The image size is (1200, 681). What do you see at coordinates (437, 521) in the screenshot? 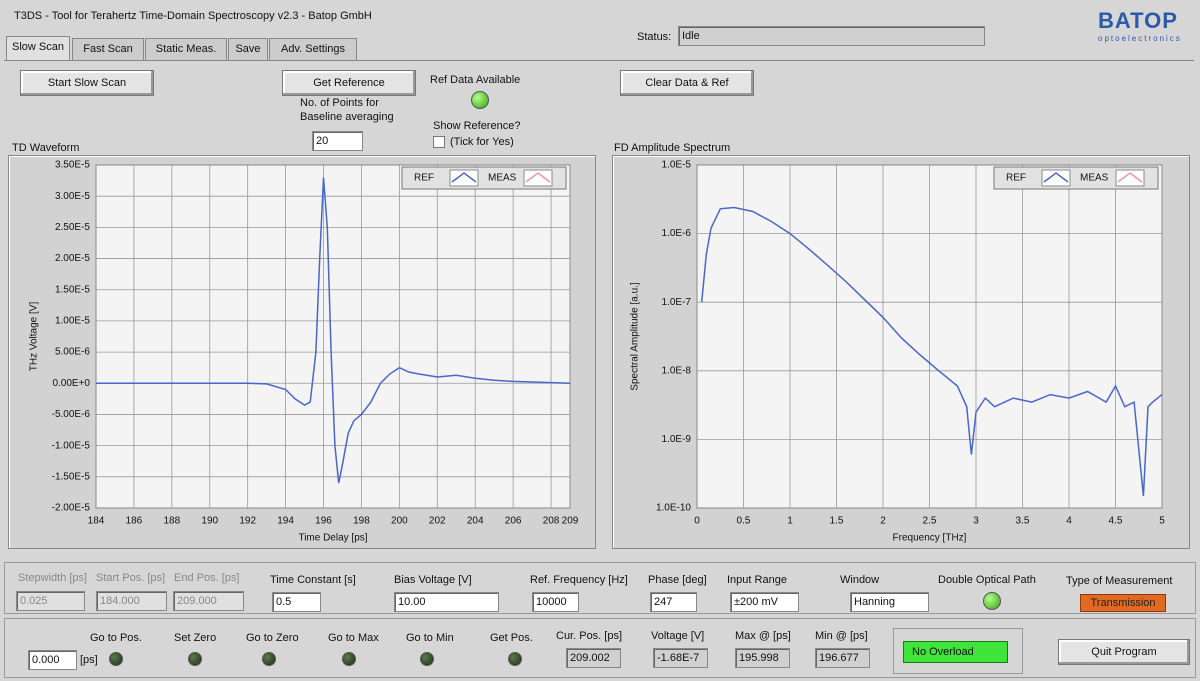
I see `x-tick-label: 202` at bounding box center [437, 521].